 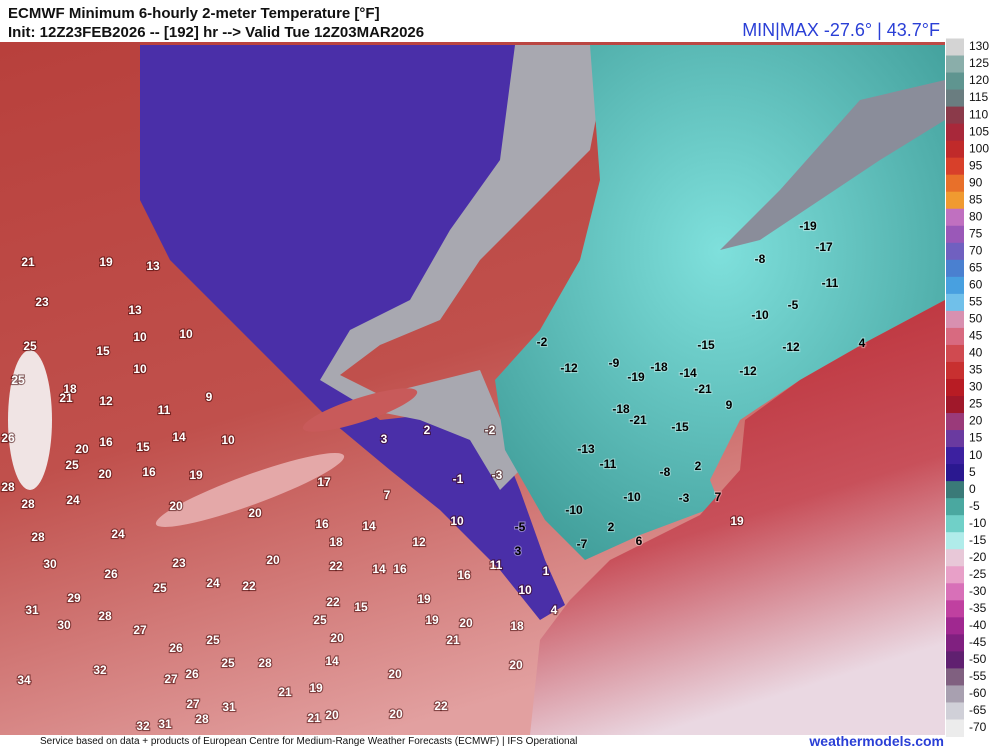 I want to click on station-value: -9, so click(x=614, y=363).